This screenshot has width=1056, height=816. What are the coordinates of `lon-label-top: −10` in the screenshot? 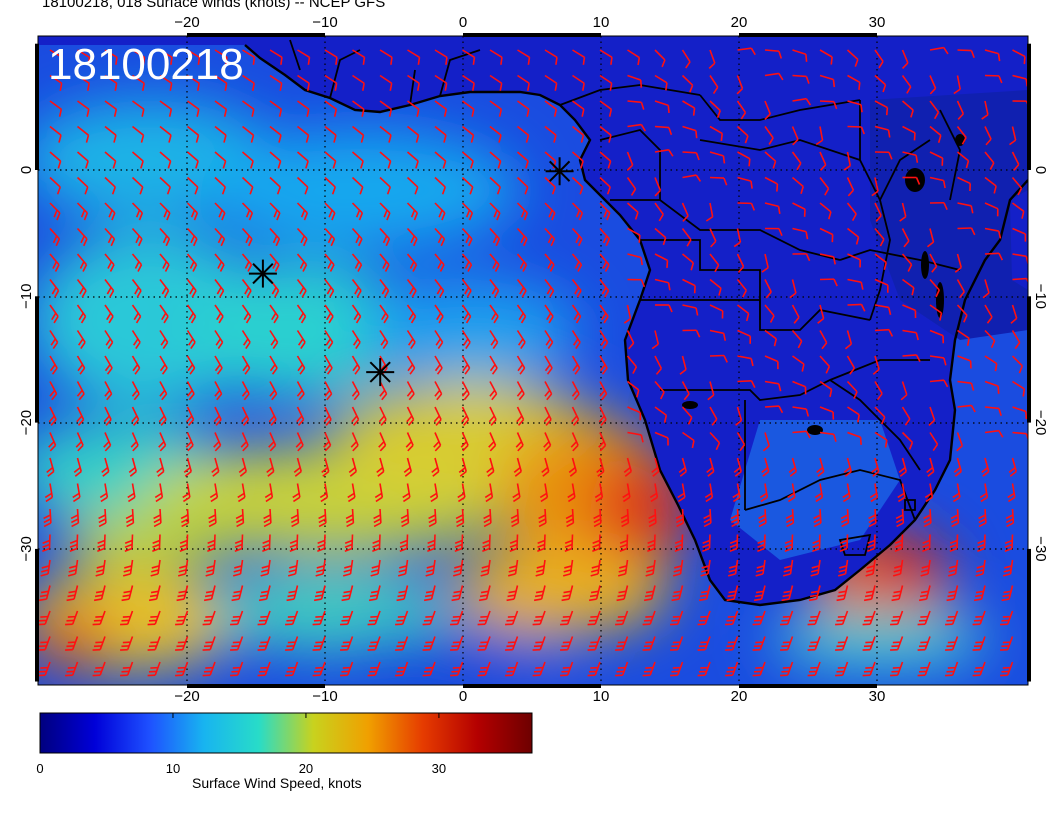 It's located at (324, 22).